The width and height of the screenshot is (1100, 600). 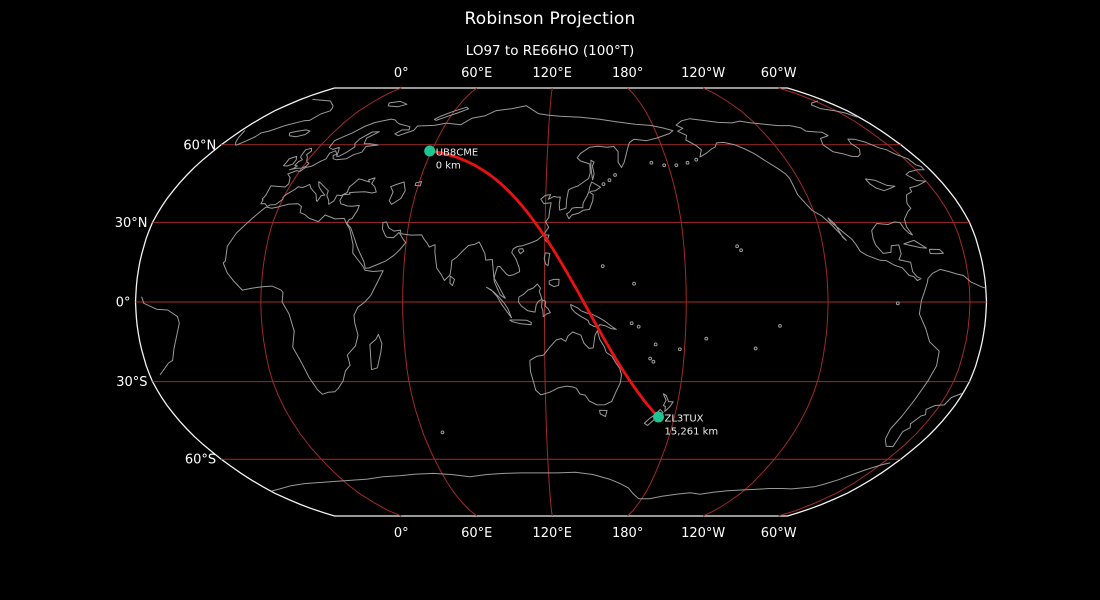 I want to click on longitude-tick-label-top: 180°, so click(x=627, y=73).